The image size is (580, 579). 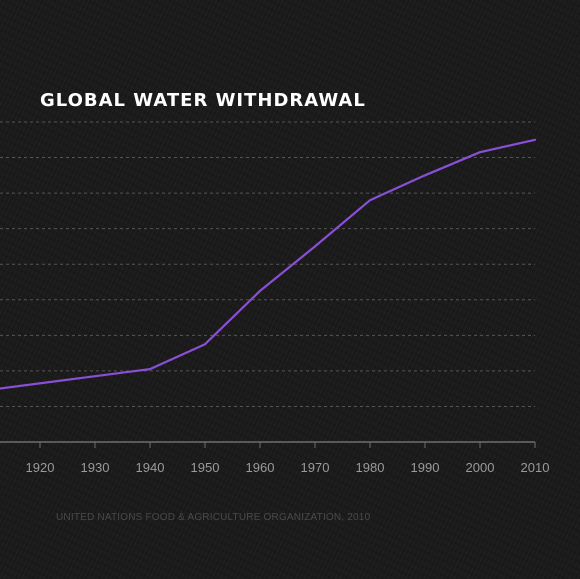 I want to click on x-tick-label: 1940, so click(x=150, y=467).